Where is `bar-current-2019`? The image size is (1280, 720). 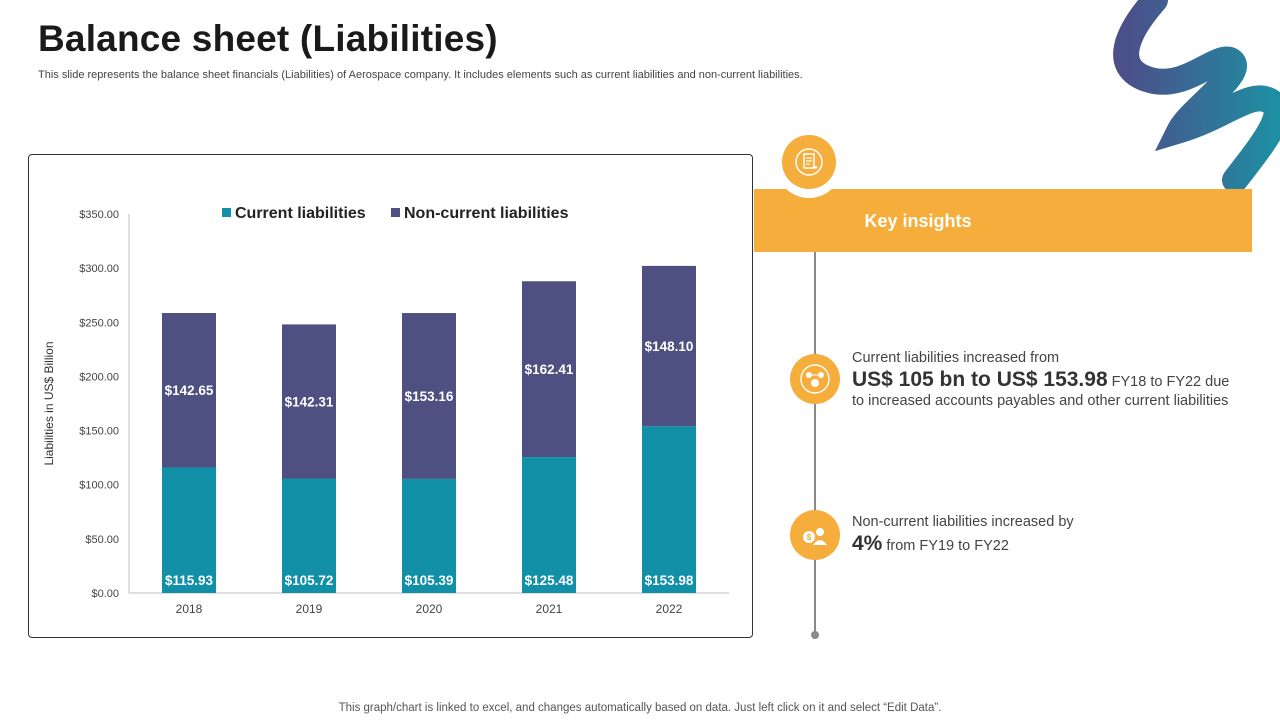
bar-current-2019 is located at coordinates (309, 535).